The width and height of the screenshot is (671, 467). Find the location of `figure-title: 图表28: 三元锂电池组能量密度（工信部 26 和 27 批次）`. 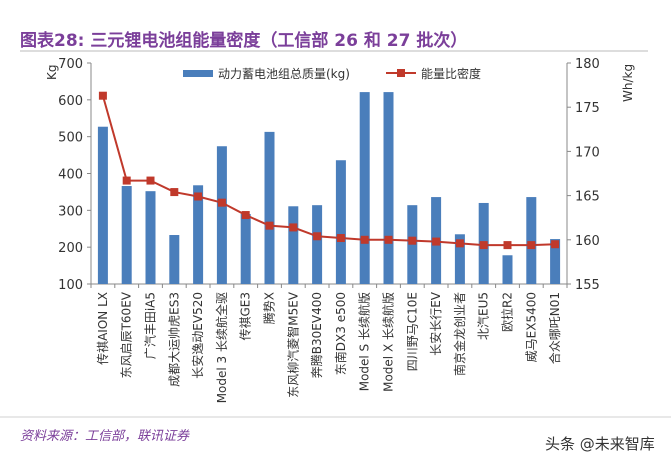

figure-title: 图表28: 三元锂电池组能量密度（工信部 26 和 27 批次） is located at coordinates (244, 41).